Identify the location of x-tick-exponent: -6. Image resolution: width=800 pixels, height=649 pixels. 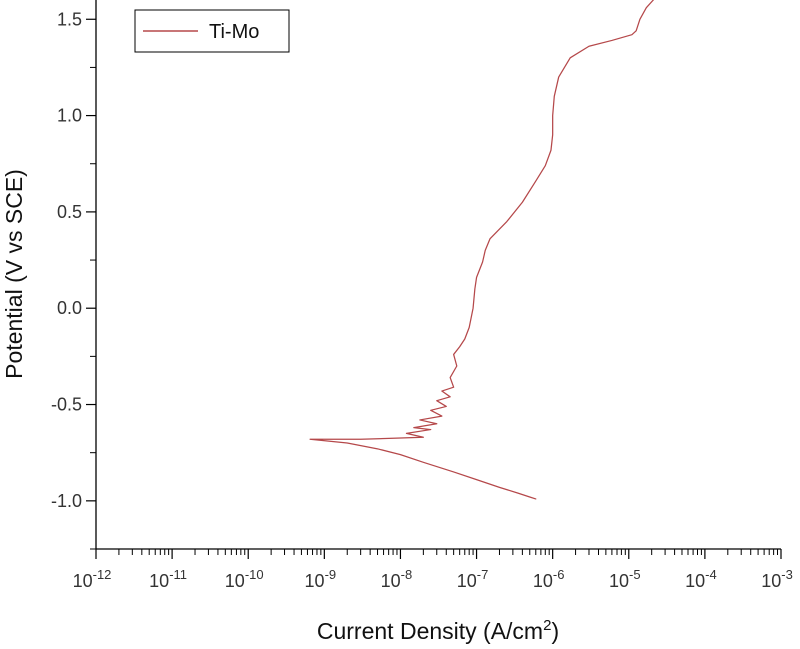
(559, 574).